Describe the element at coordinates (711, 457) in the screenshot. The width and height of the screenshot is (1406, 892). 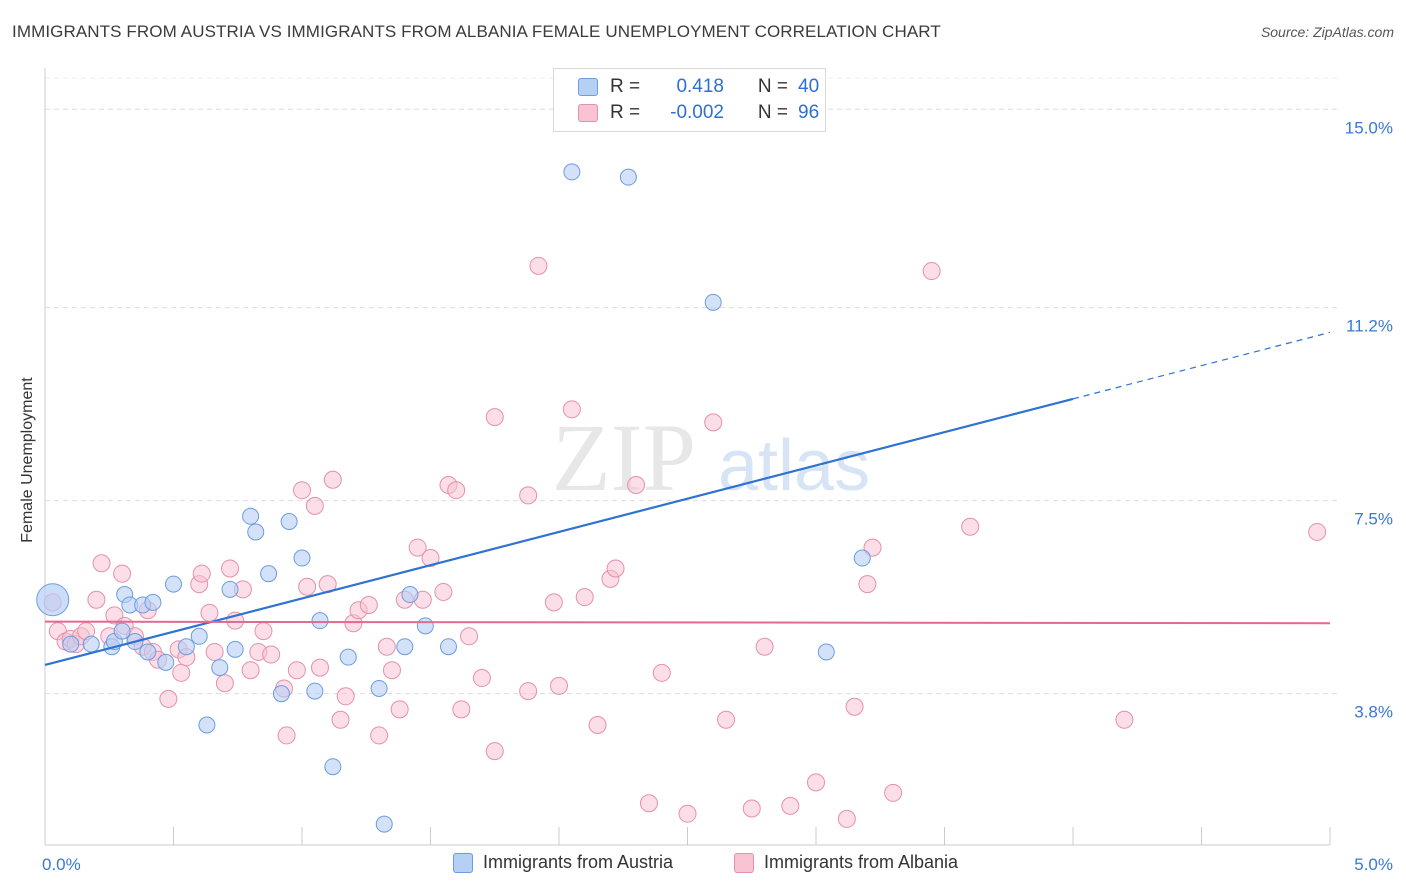
I see `watermark: ZIP atlas` at that location.